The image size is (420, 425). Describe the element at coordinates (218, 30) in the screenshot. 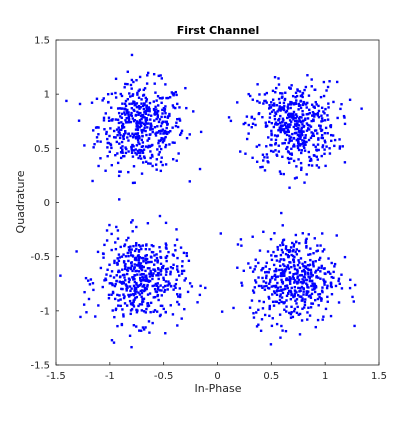

I see `chart-title: First Channel` at that location.